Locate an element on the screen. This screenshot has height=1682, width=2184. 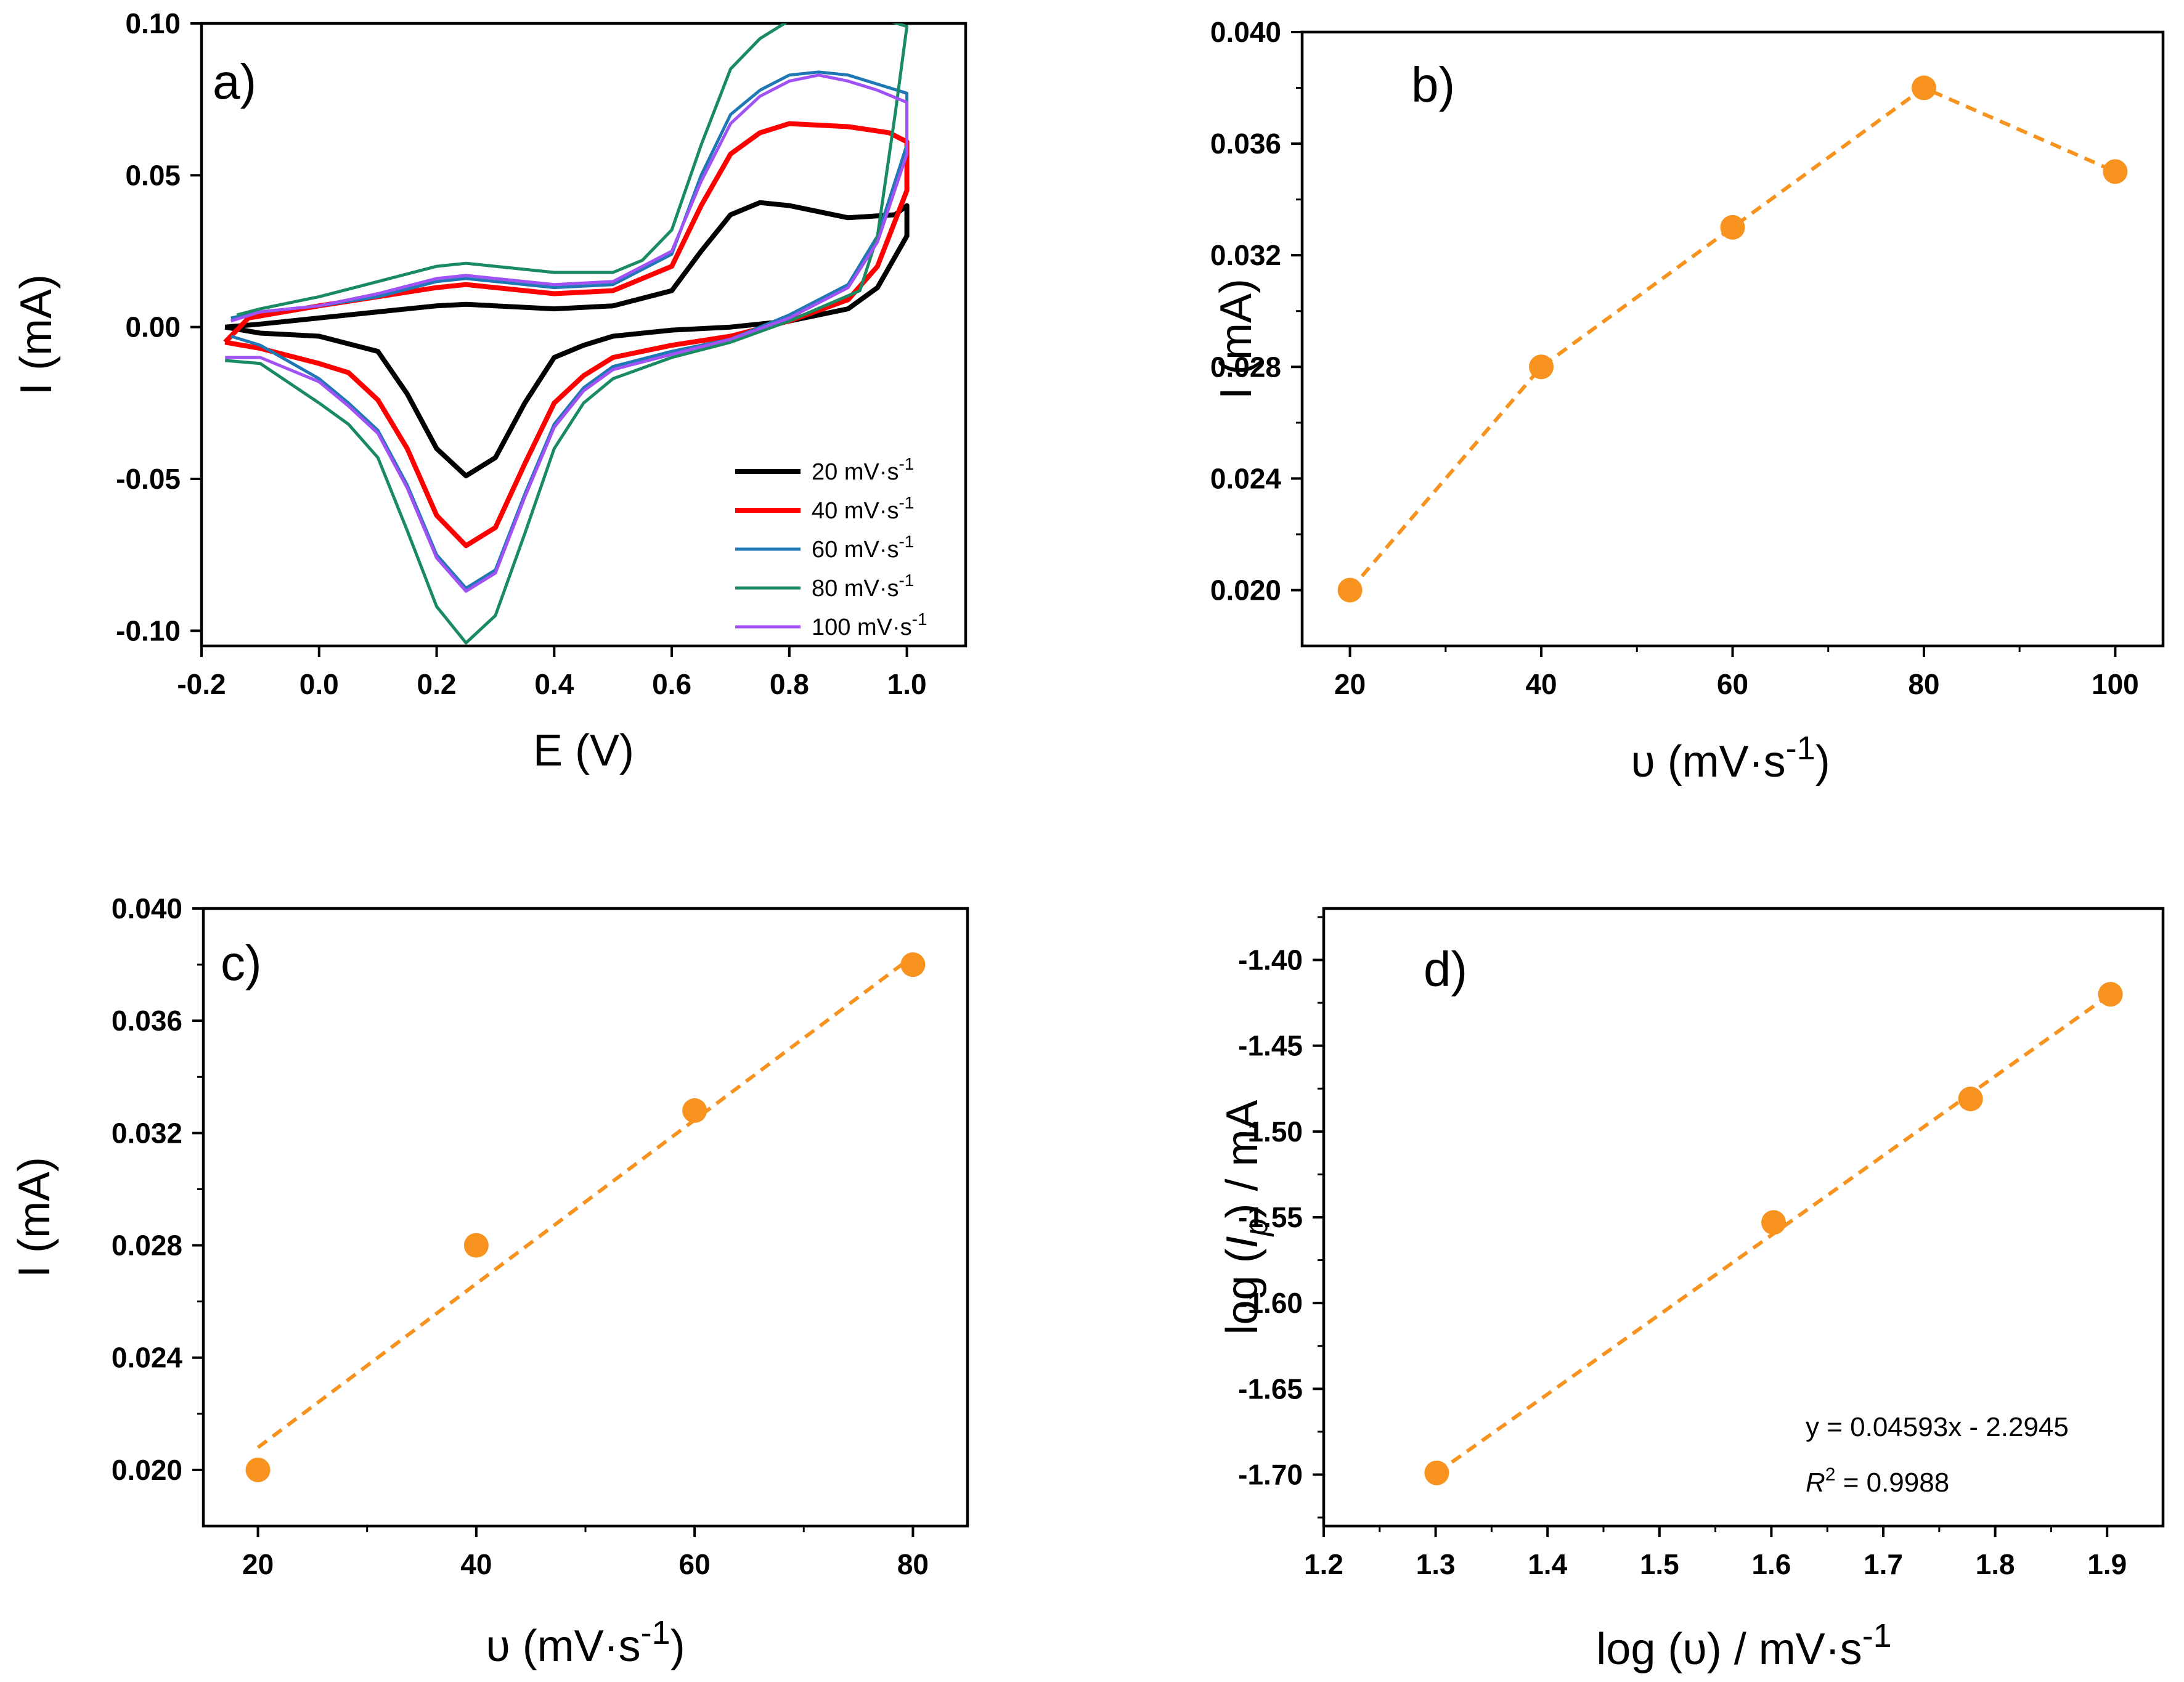
legend-label: 80 mV·s-1 is located at coordinates (863, 586).